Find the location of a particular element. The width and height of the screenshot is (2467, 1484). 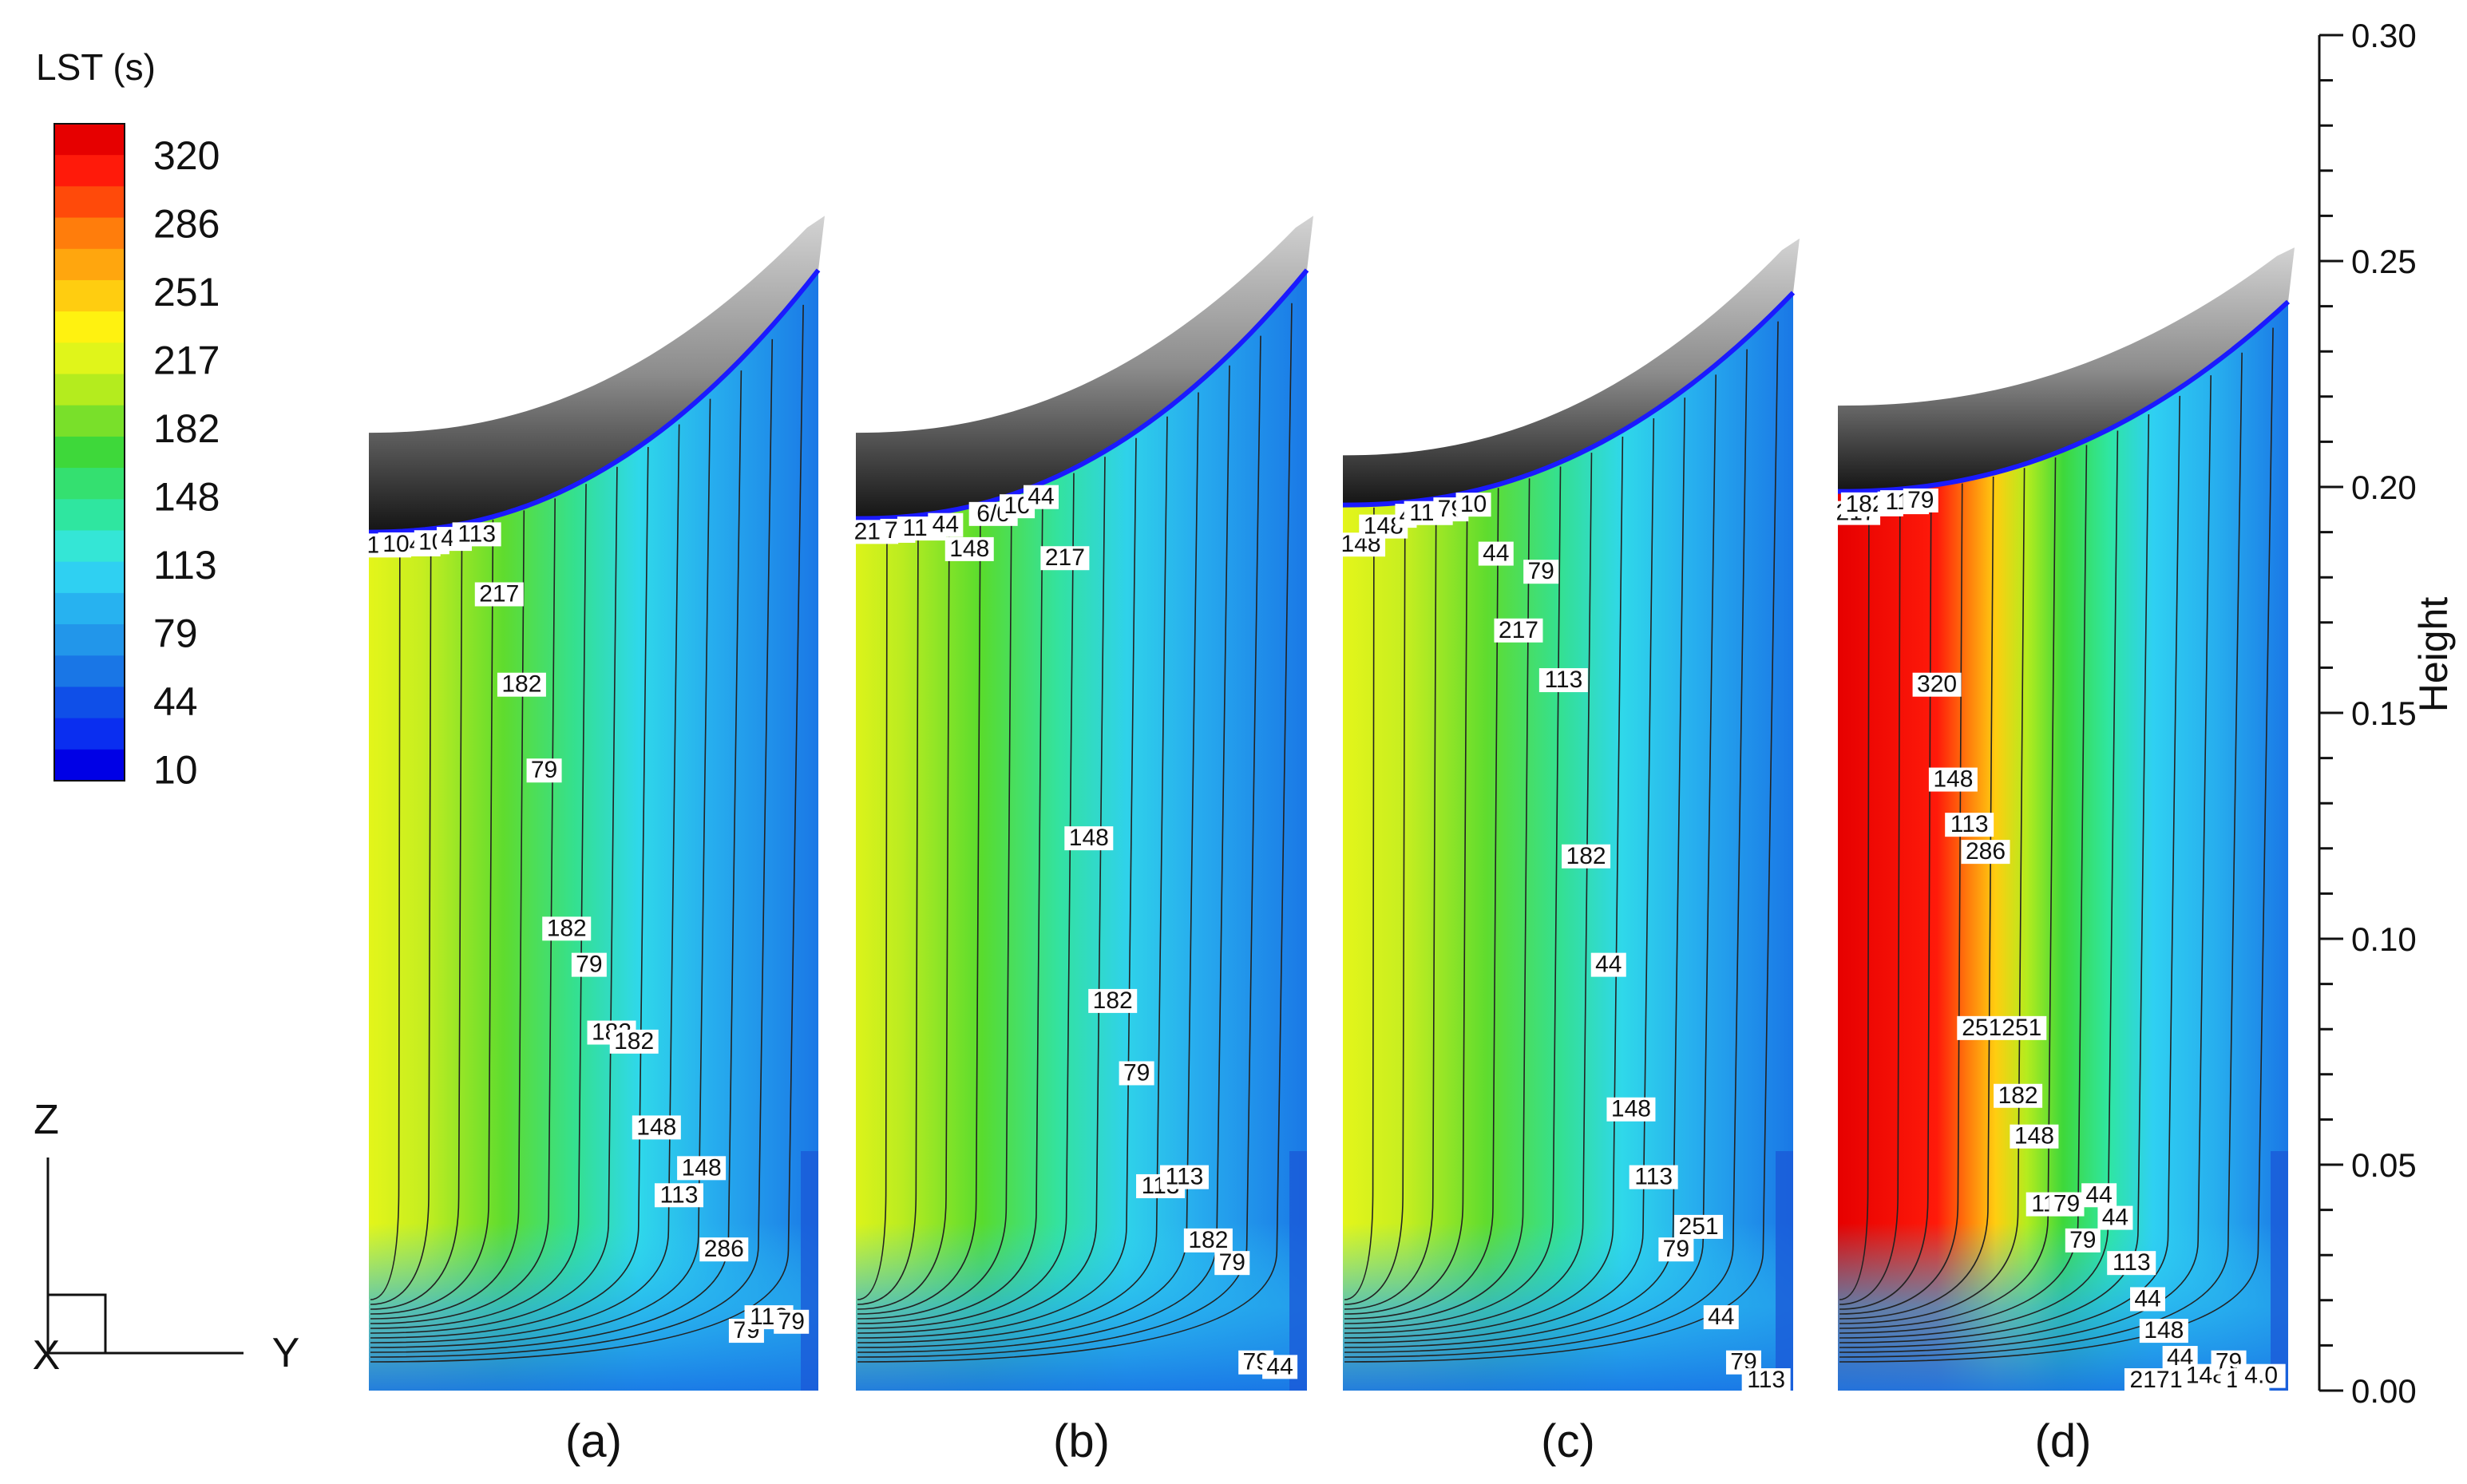

contour-label: 79 is located at coordinates (2083, 1240).